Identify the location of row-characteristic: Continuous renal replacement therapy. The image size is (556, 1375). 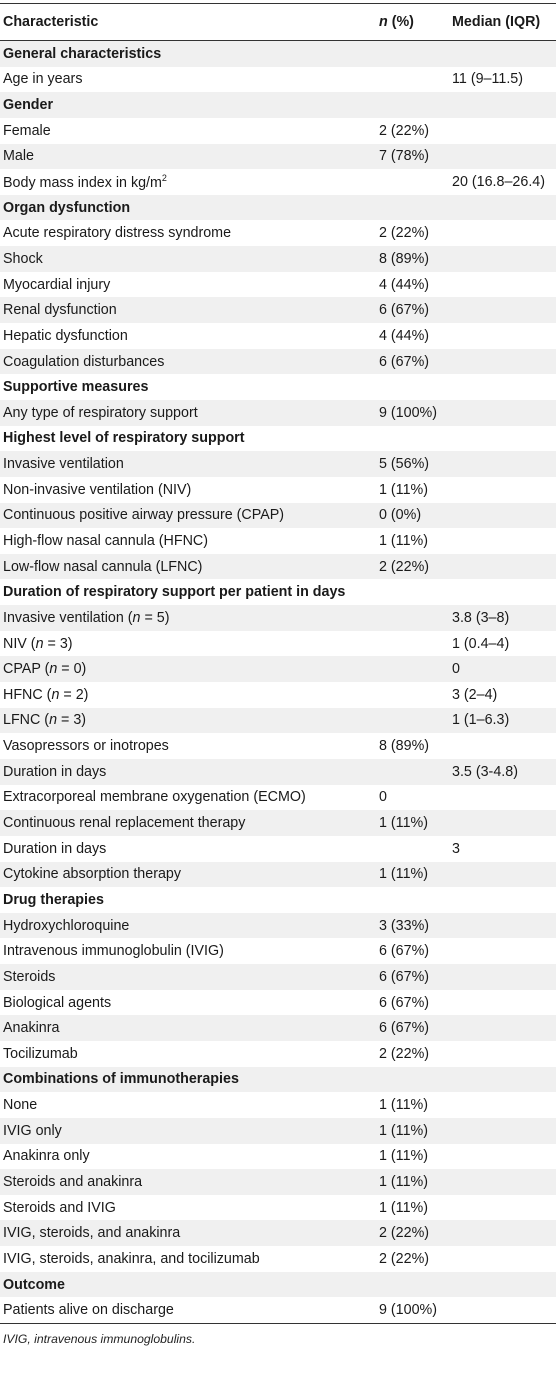
(189, 823).